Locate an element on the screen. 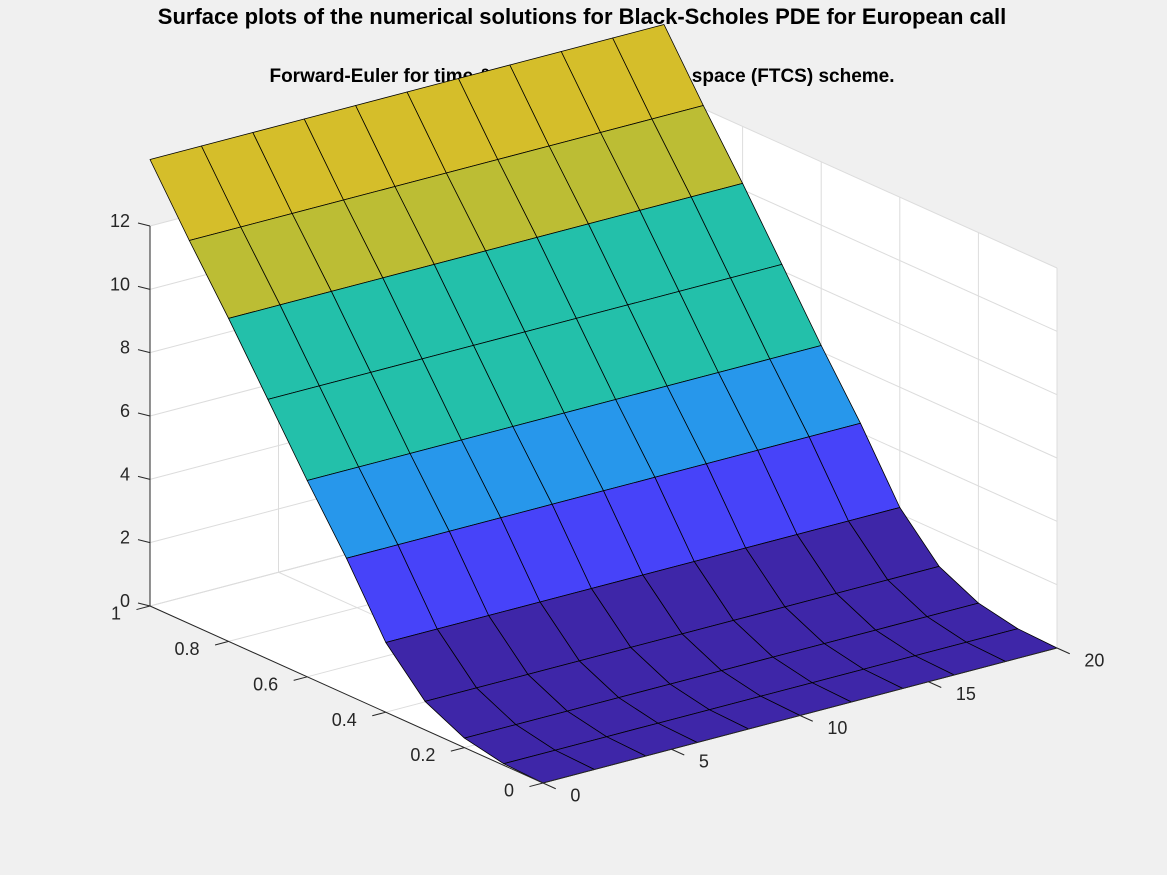 The image size is (1167, 875). x-tick-label: 5 is located at coordinates (704, 762).